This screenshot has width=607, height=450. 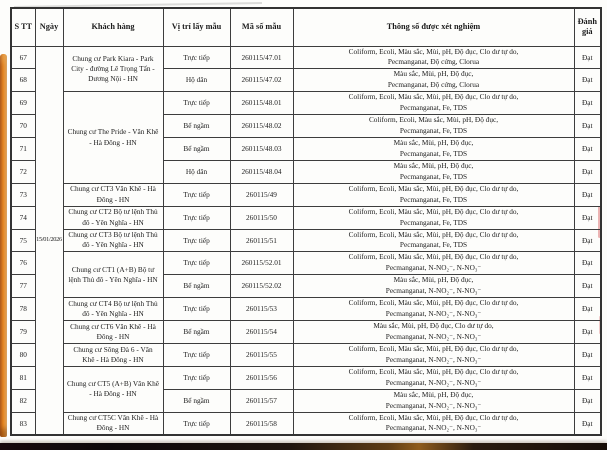 I want to click on cell-code: 260115/56, so click(x=261, y=377).